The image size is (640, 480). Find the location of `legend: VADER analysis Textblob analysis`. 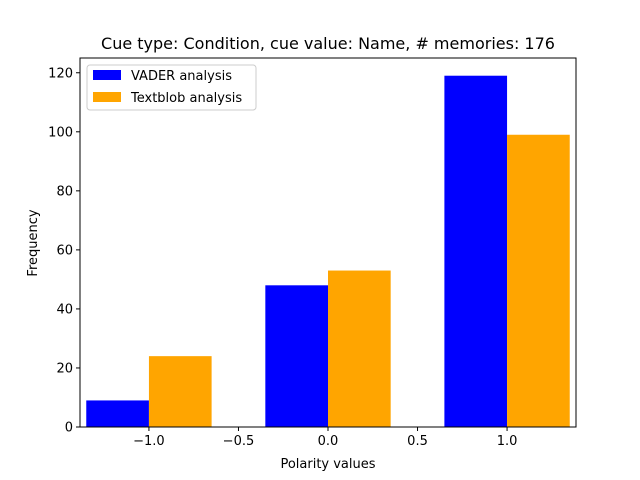

legend: VADER analysis Textblob analysis is located at coordinates (171, 87).